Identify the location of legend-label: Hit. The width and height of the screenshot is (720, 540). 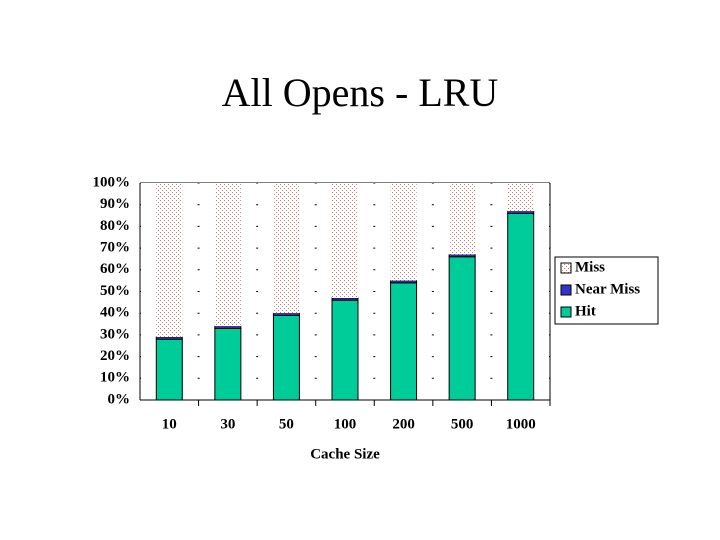
(585, 311).